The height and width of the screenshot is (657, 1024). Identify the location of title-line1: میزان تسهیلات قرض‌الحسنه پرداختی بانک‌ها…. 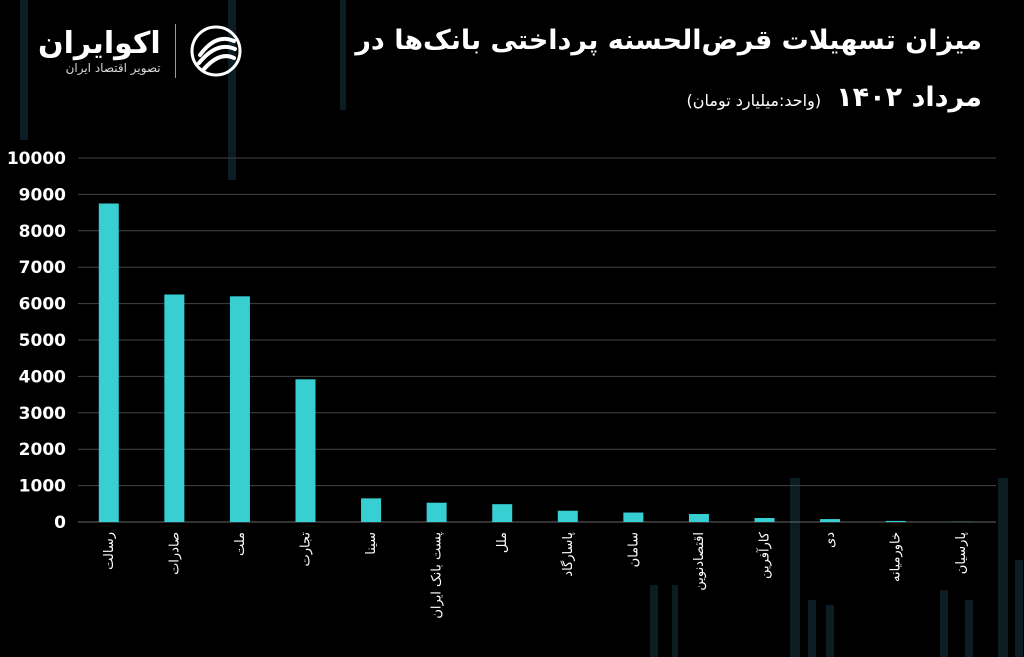
(668, 40).